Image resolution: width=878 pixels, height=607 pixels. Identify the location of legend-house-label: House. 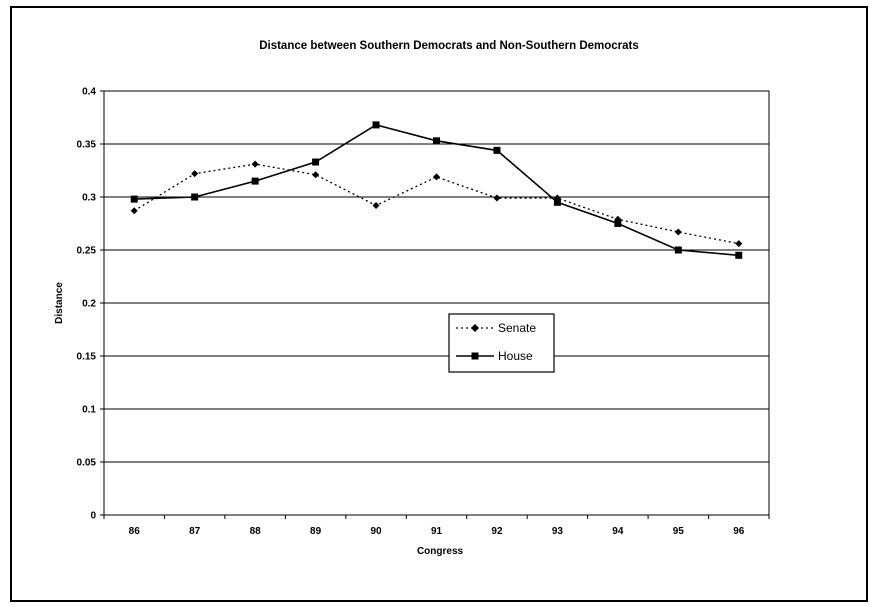
(515, 356).